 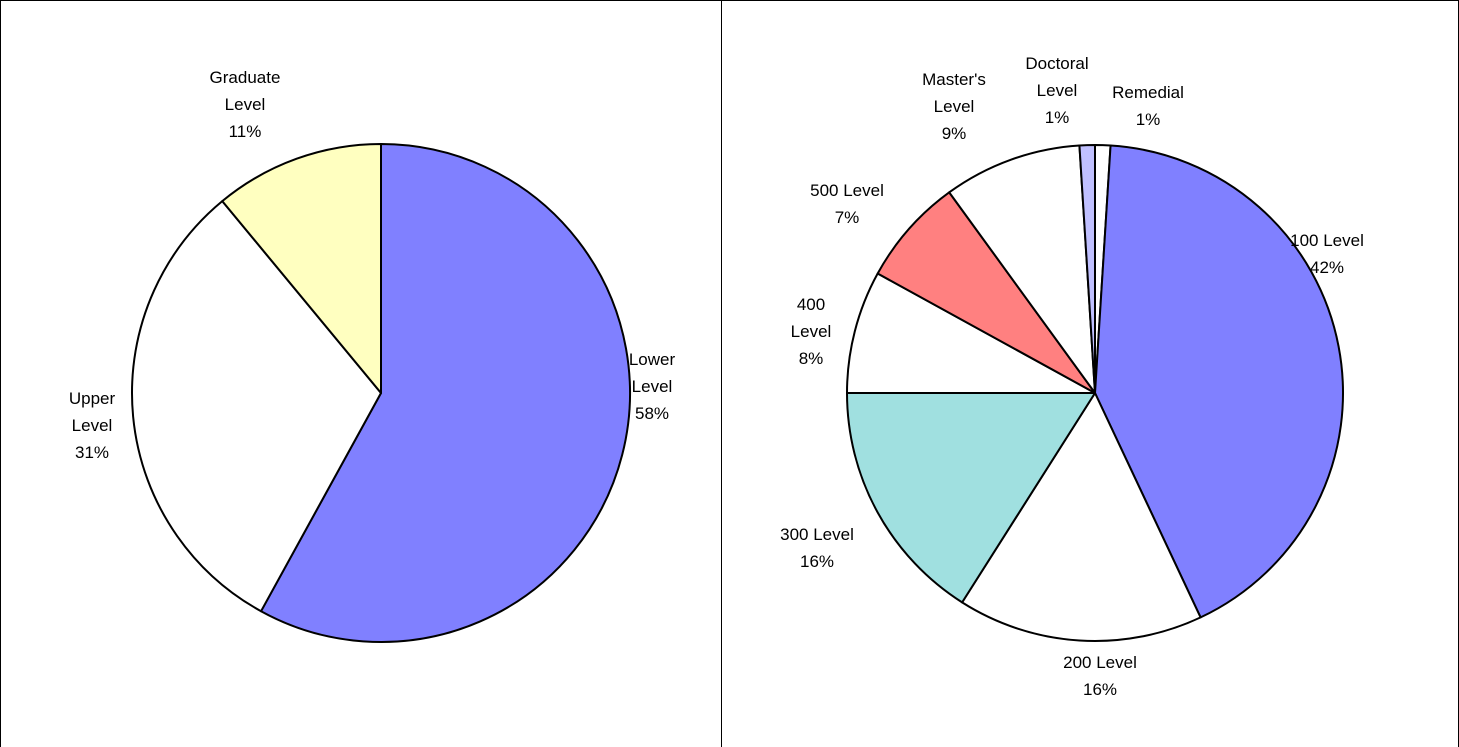 What do you see at coordinates (245, 91) in the screenshot?
I see `slice-label-name: Graduate Level` at bounding box center [245, 91].